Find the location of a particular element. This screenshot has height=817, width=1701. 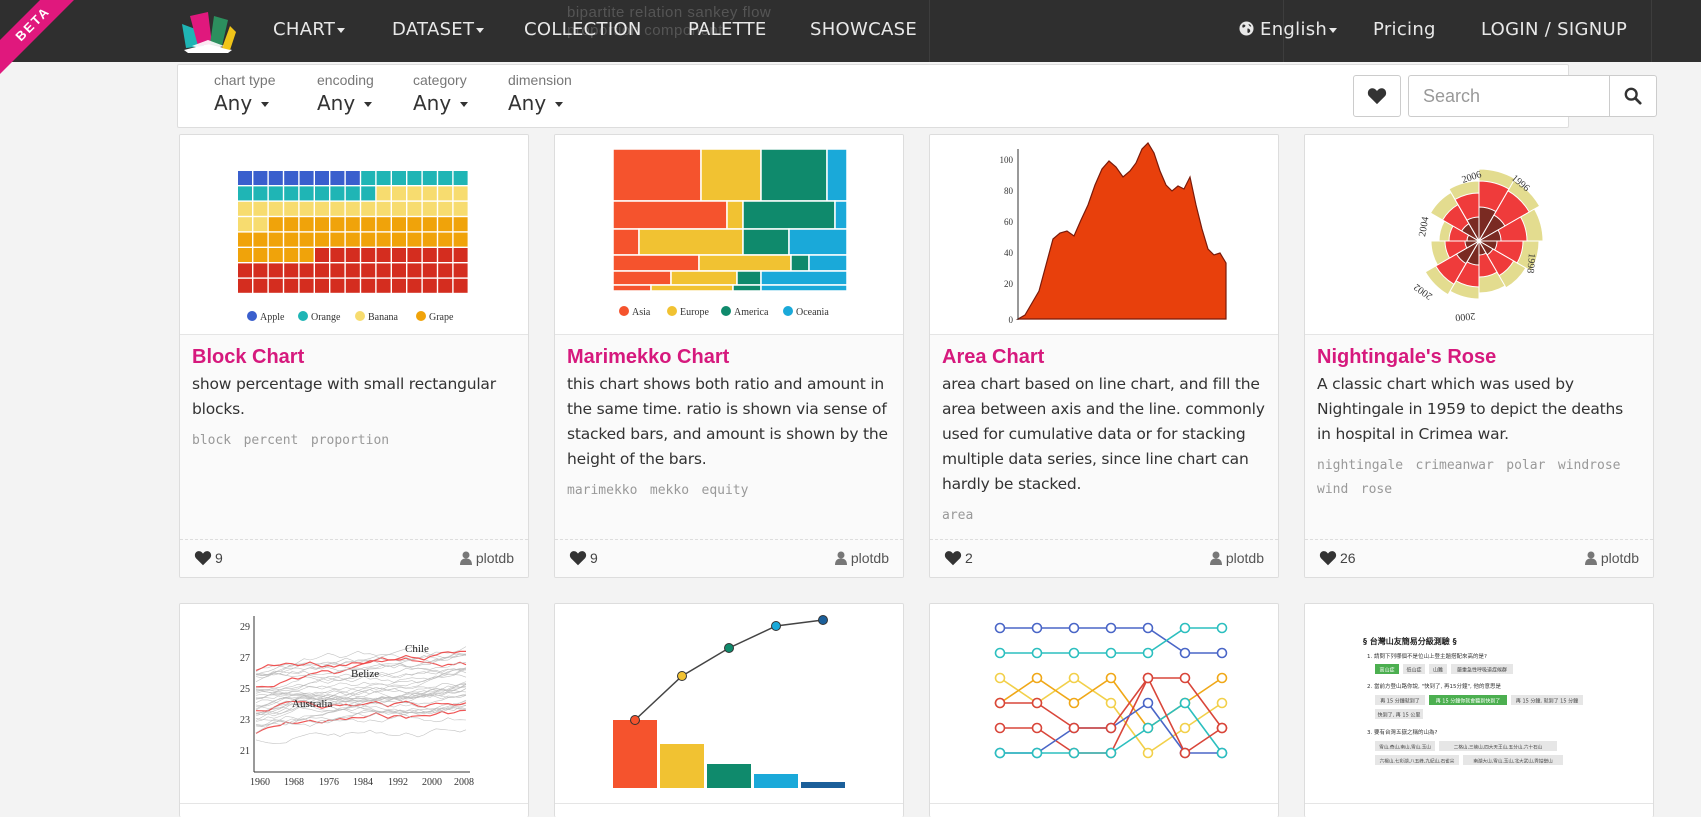

nav-divider is located at coordinates (929, 31).